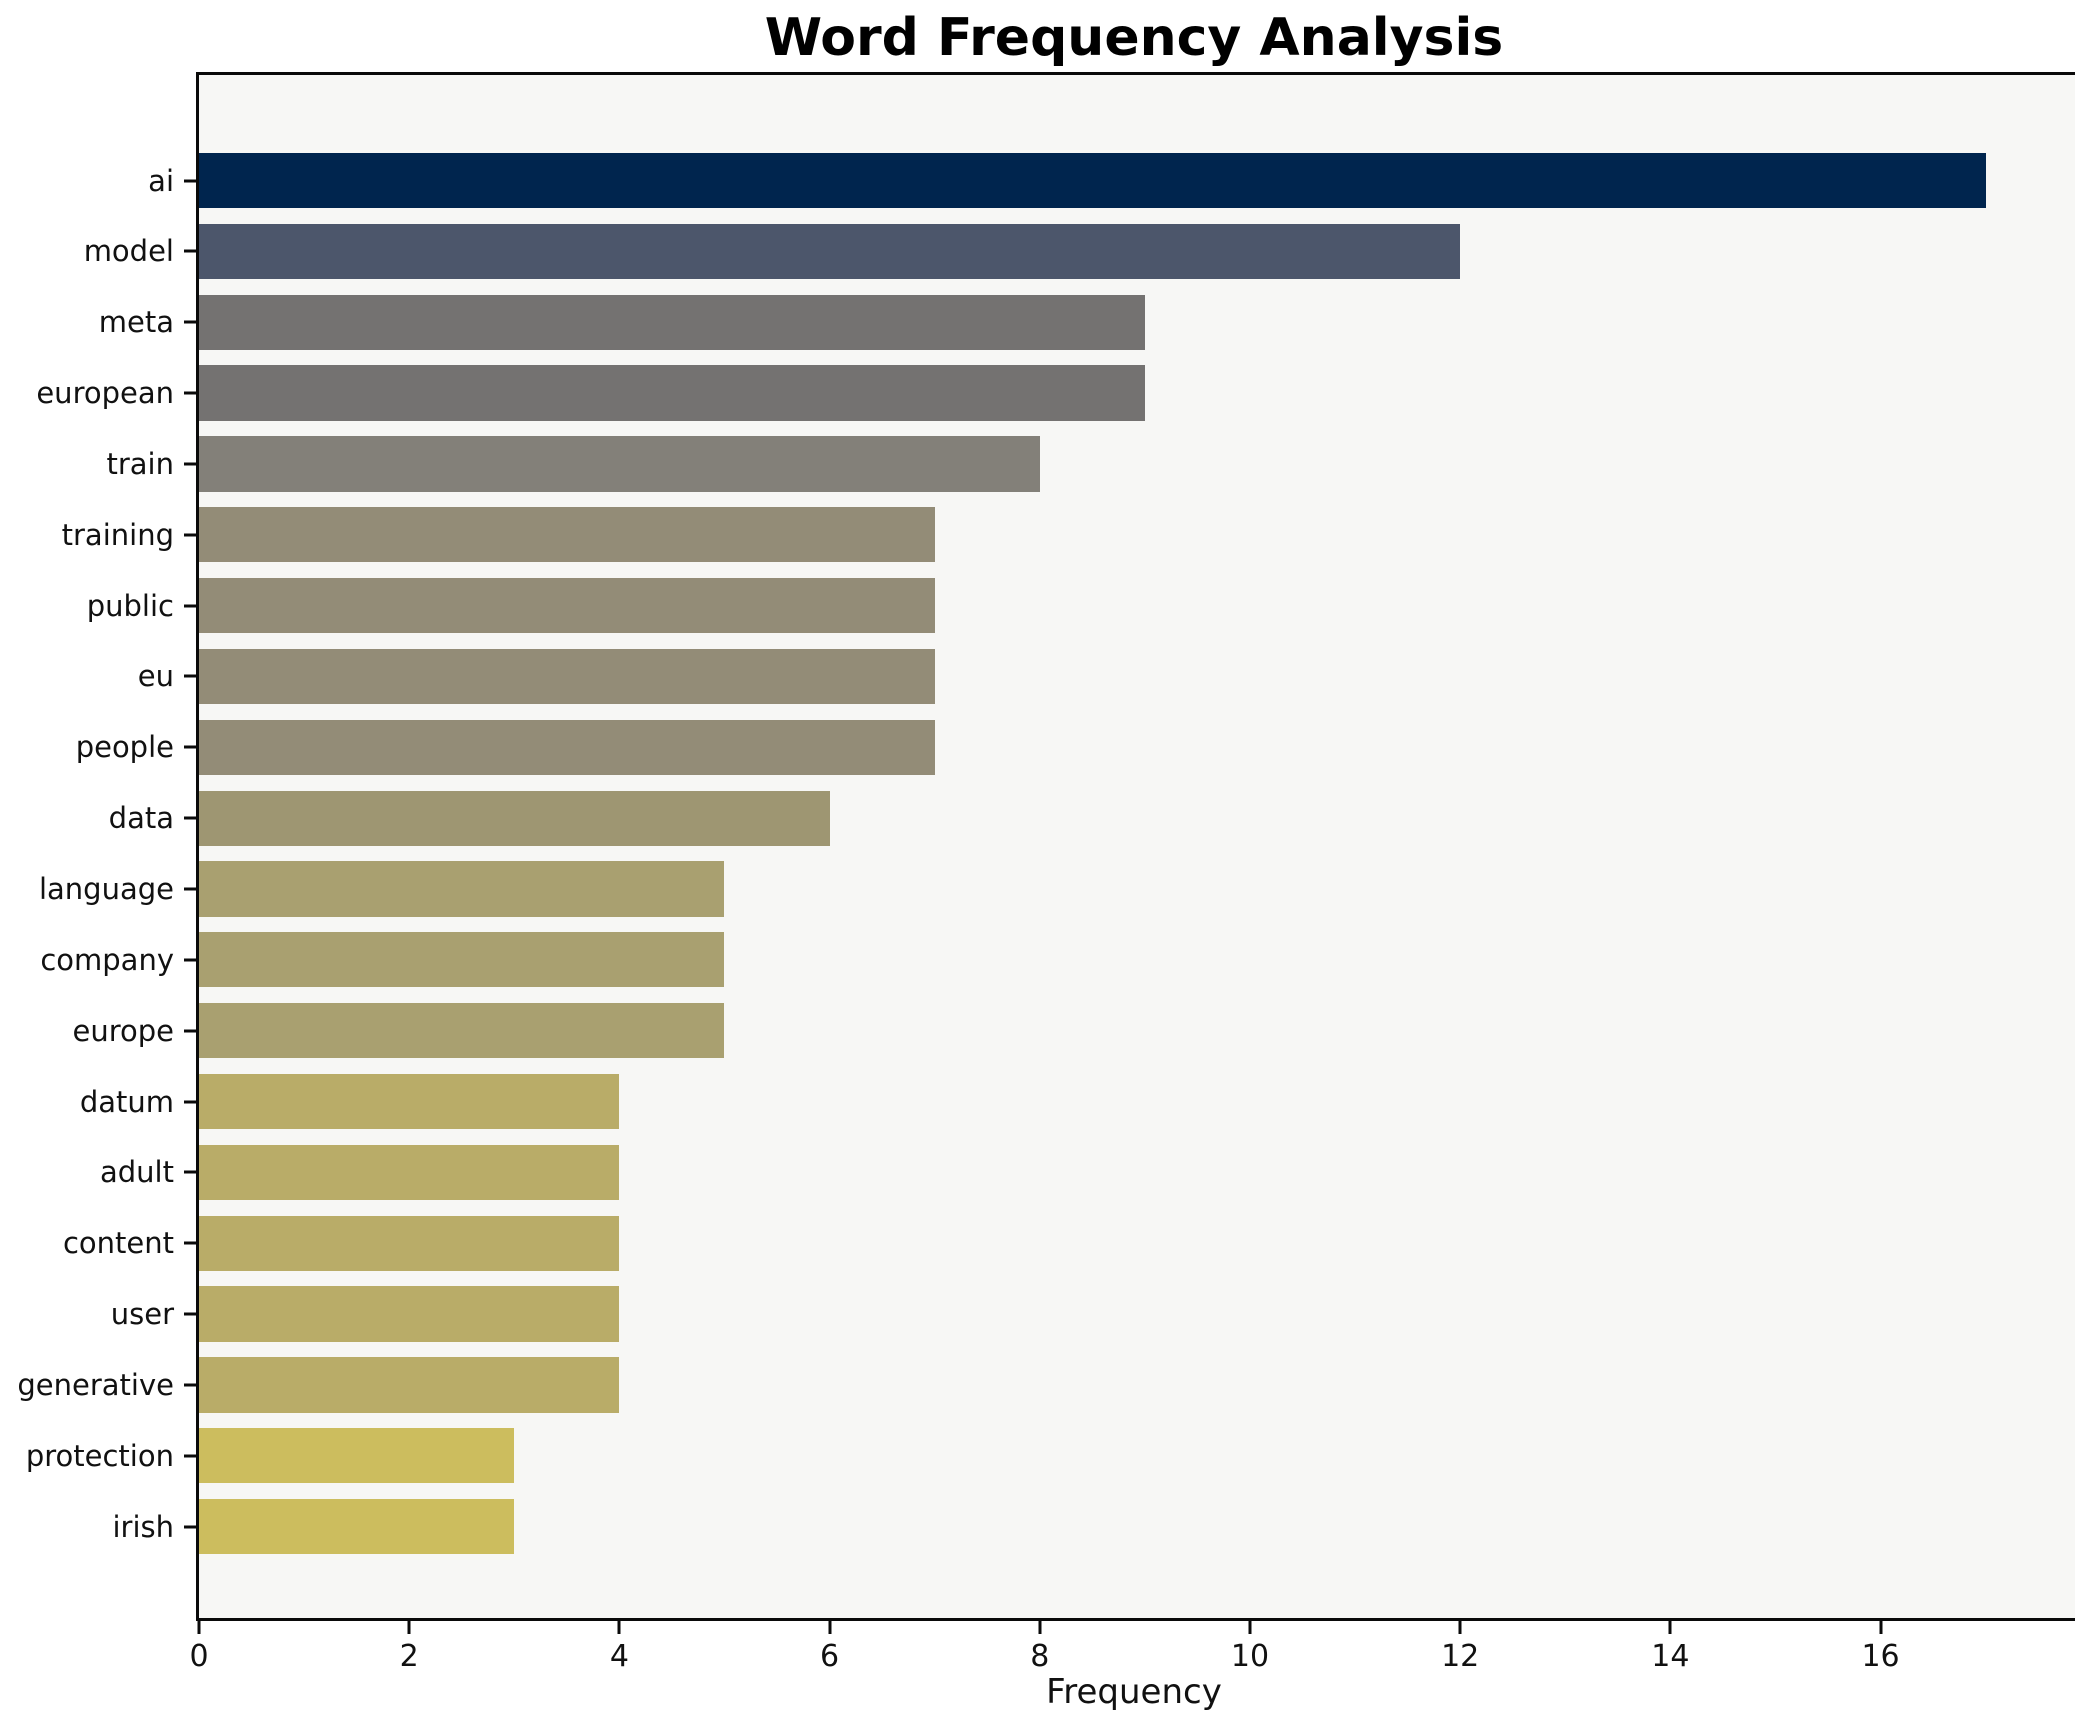 This screenshot has height=1722, width=2075. What do you see at coordinates (1670, 1656) in the screenshot?
I see `x-tick-label-14: 14` at bounding box center [1670, 1656].